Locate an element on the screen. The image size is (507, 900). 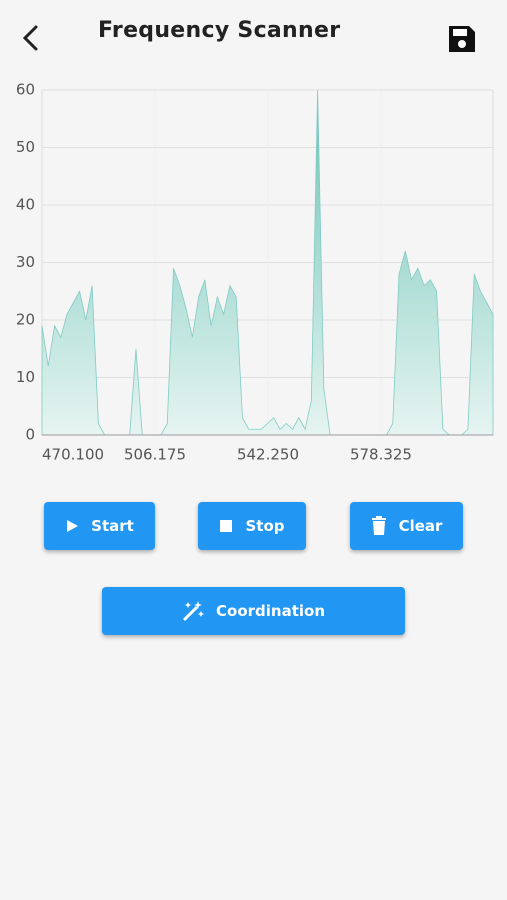
coordination-button: Coordination is located at coordinates (253, 611).